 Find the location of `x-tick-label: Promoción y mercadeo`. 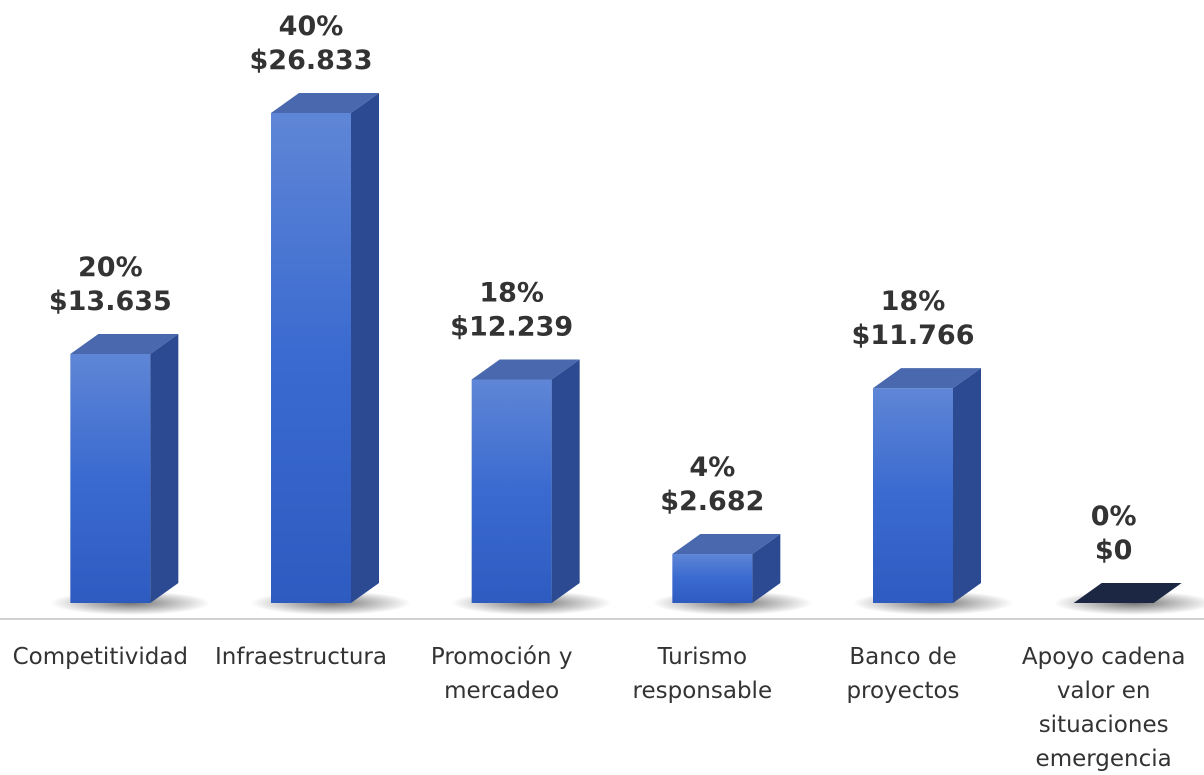

x-tick-label: Promoción y mercadeo is located at coordinates (501, 674).